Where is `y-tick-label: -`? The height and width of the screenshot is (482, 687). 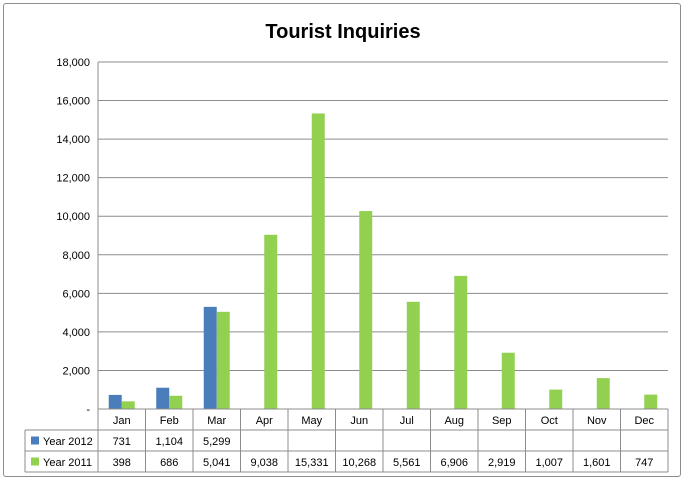
y-tick-label: - is located at coordinates (88, 410).